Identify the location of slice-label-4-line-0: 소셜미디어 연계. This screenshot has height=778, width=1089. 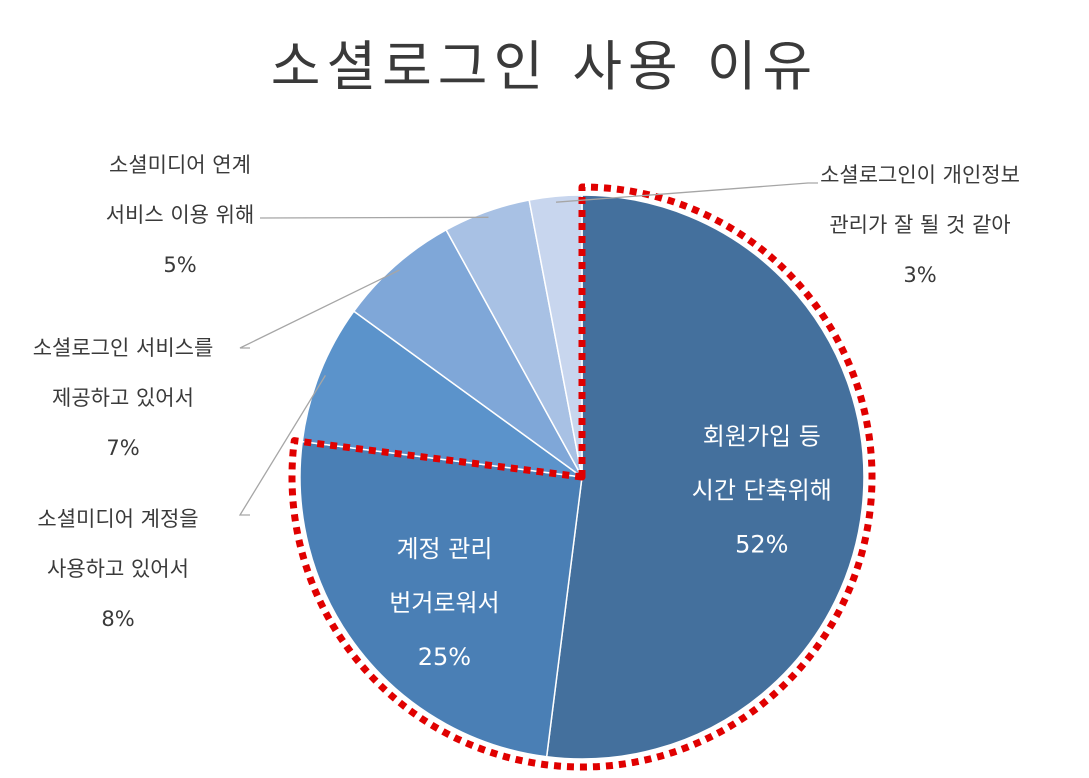
(180, 165).